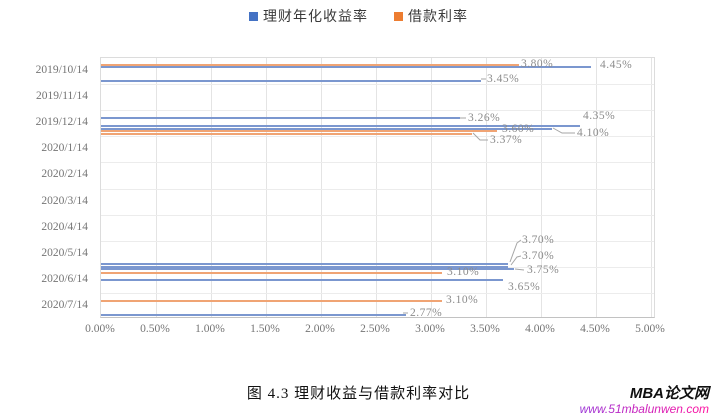 The image size is (717, 420). Describe the element at coordinates (64, 226) in the screenshot. I see `y-axis-label: 2020/4/14` at that location.